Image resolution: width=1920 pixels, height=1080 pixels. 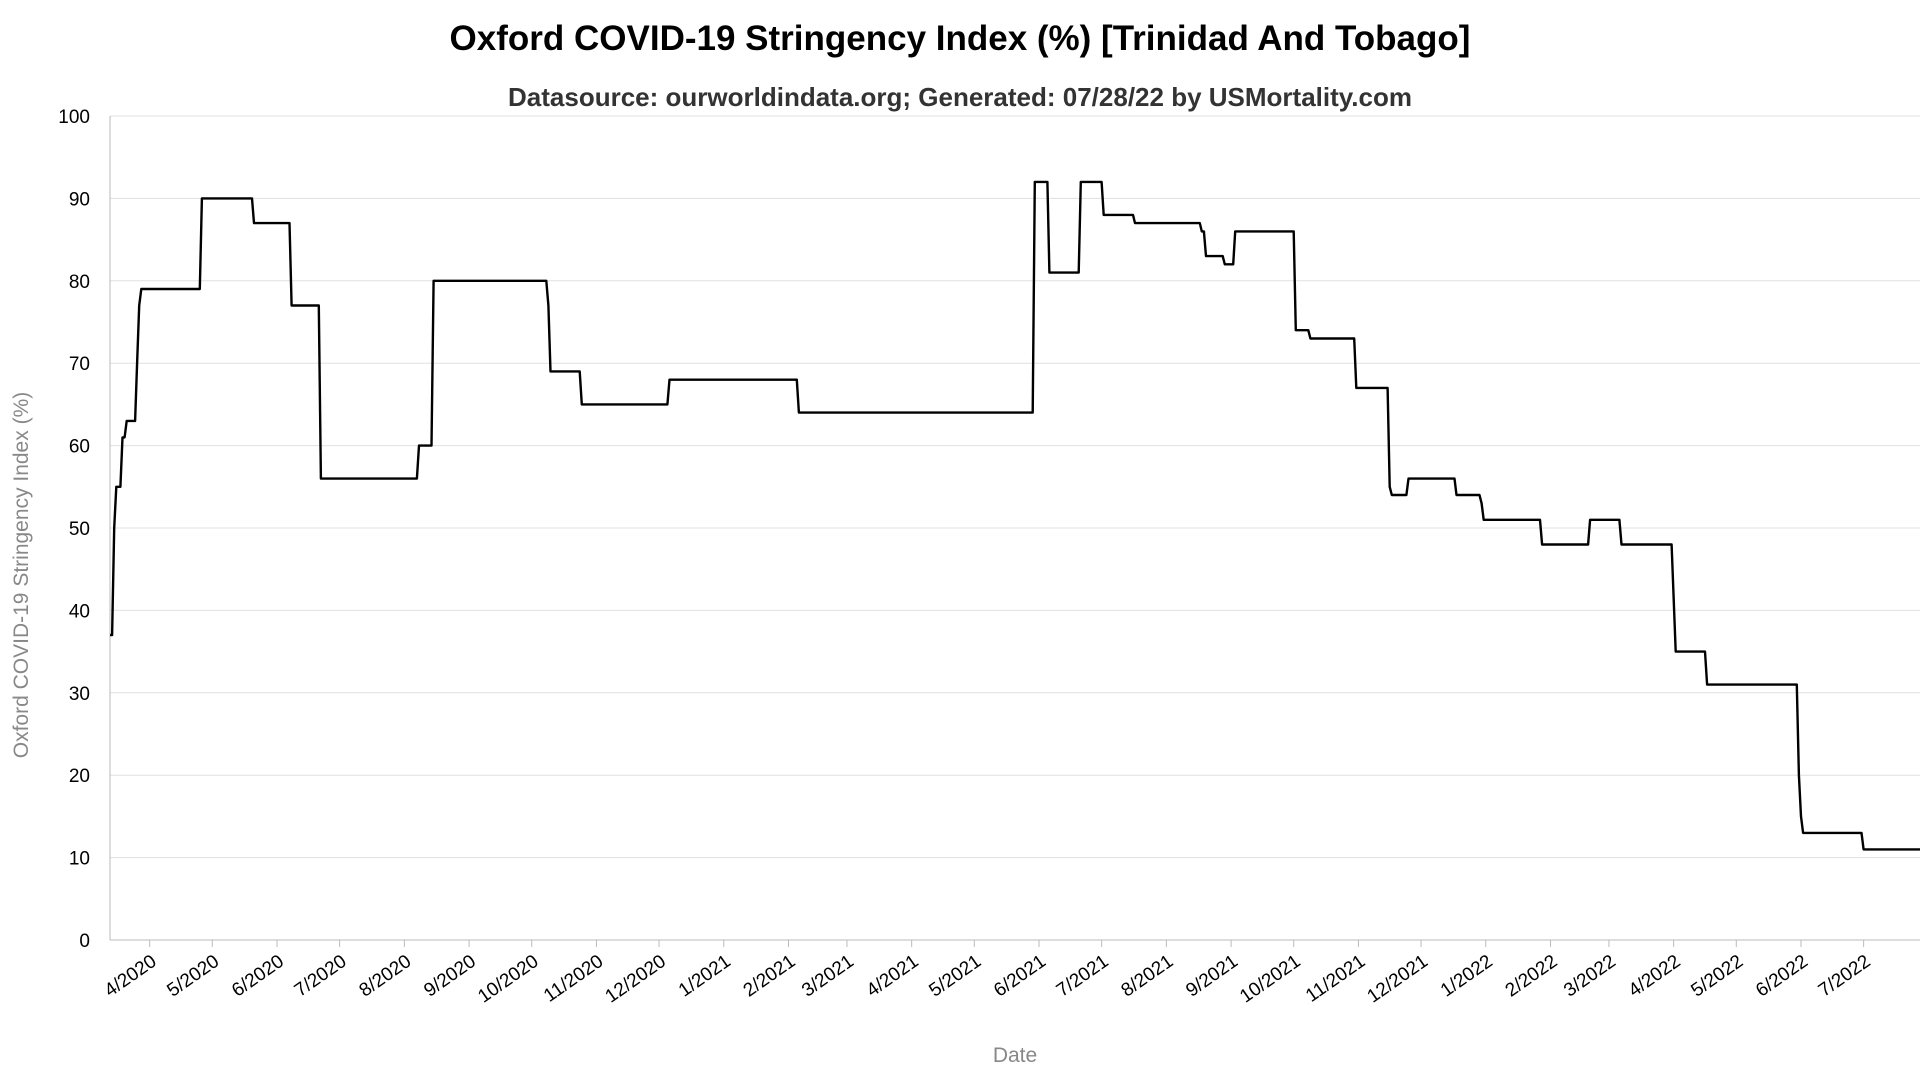 I want to click on x-tick-label: 3/2021, so click(x=828, y=976).